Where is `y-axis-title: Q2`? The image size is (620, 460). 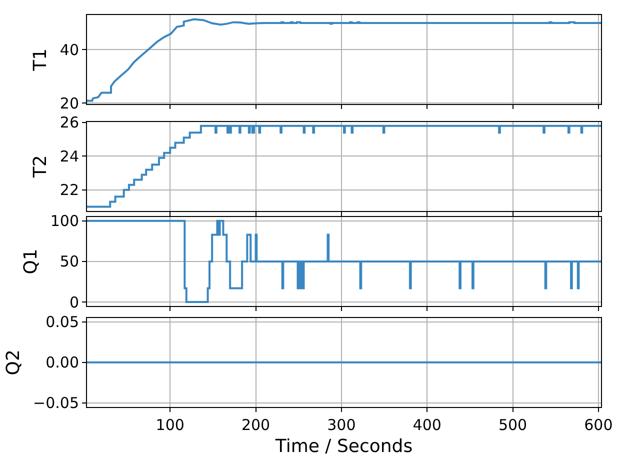 y-axis-title: Q2 is located at coordinates (13, 363).